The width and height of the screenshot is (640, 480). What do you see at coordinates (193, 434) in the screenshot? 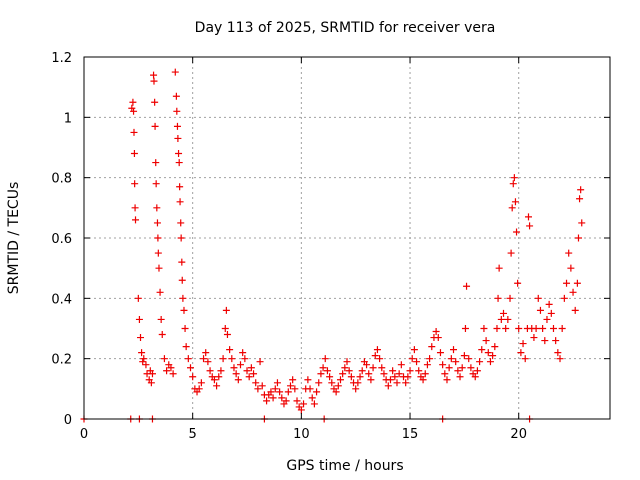
I see `x-tick-label: 5` at bounding box center [193, 434].